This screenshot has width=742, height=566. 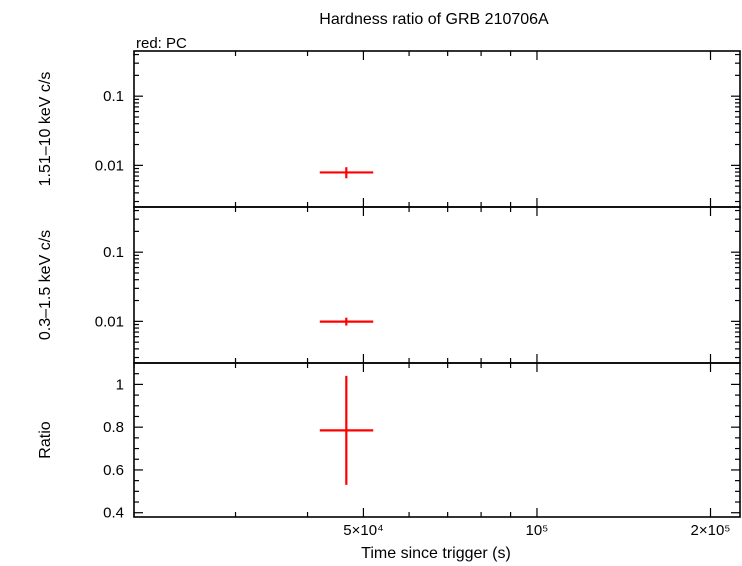 I want to click on y-axis-label-panel-3: Ratio, so click(x=45, y=439).